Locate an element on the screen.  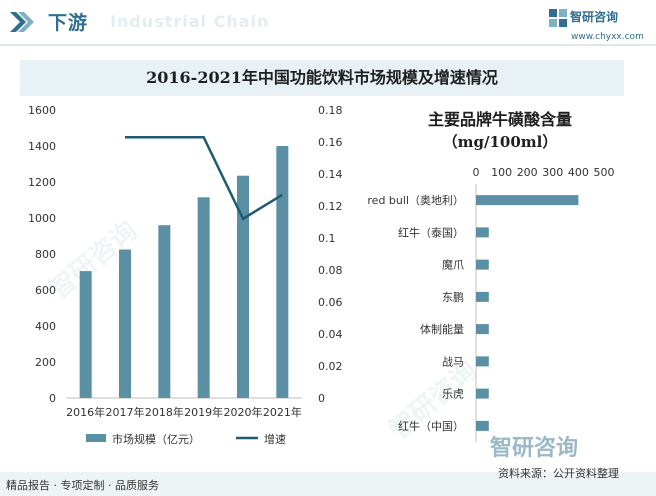
right-y-tick-label: 0.12 is located at coordinates (330, 206).